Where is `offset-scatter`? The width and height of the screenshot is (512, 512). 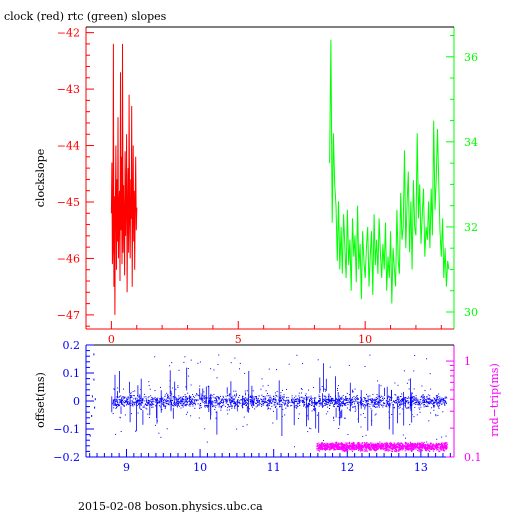
offset-scatter is located at coordinates (268, 401).